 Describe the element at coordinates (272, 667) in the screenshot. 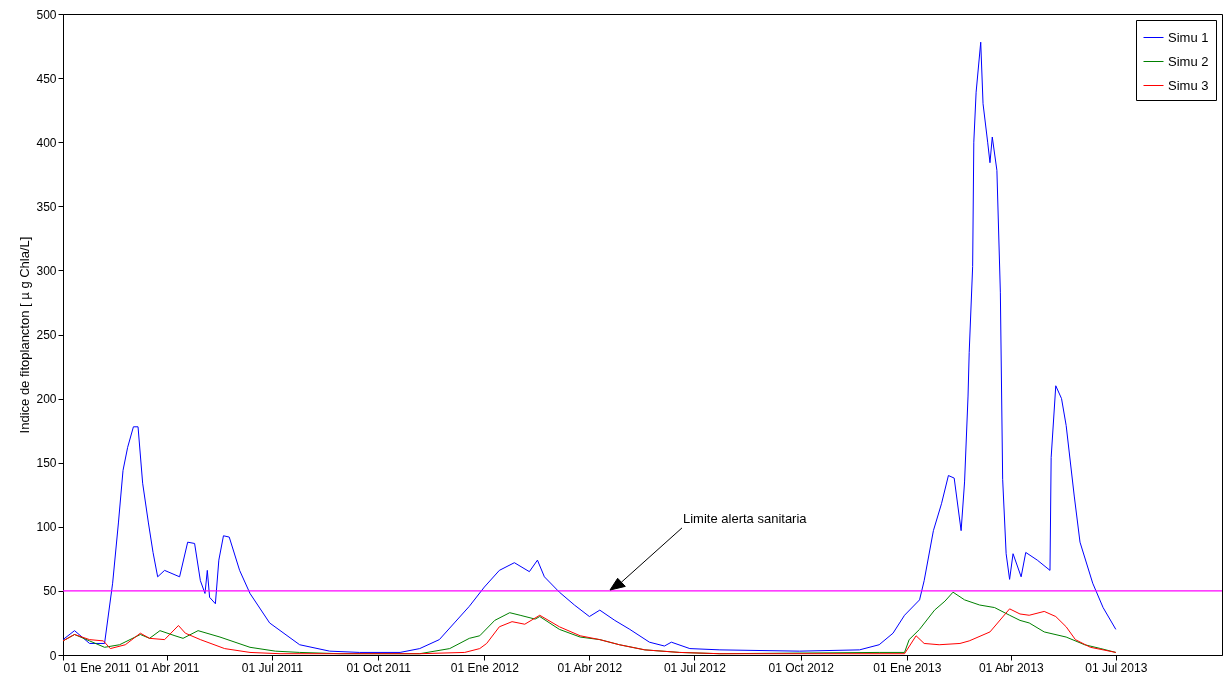

I see `x-tick-label: 01 Jul 2011` at that location.